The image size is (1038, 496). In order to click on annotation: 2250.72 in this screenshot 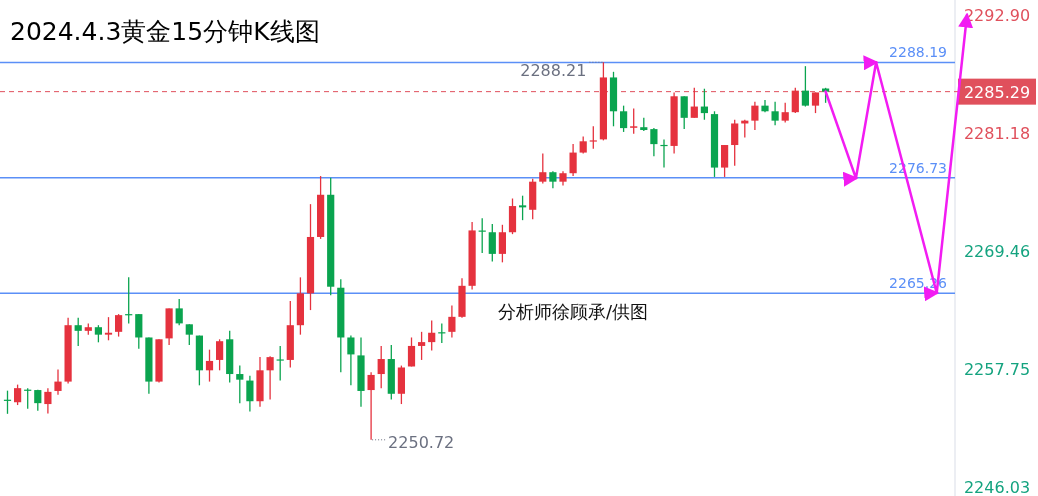, I will do `click(421, 442)`.